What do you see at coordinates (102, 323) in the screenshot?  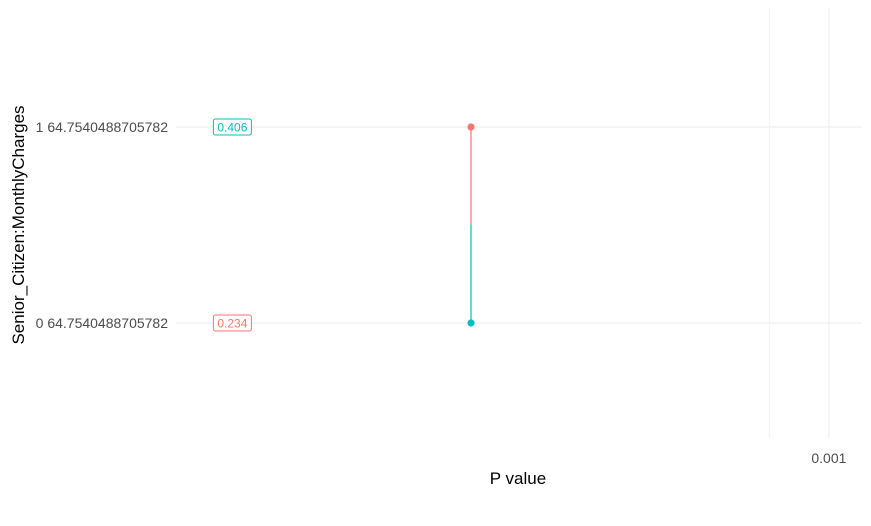 I see `y-tick-label: 0 64.7540488705782` at bounding box center [102, 323].